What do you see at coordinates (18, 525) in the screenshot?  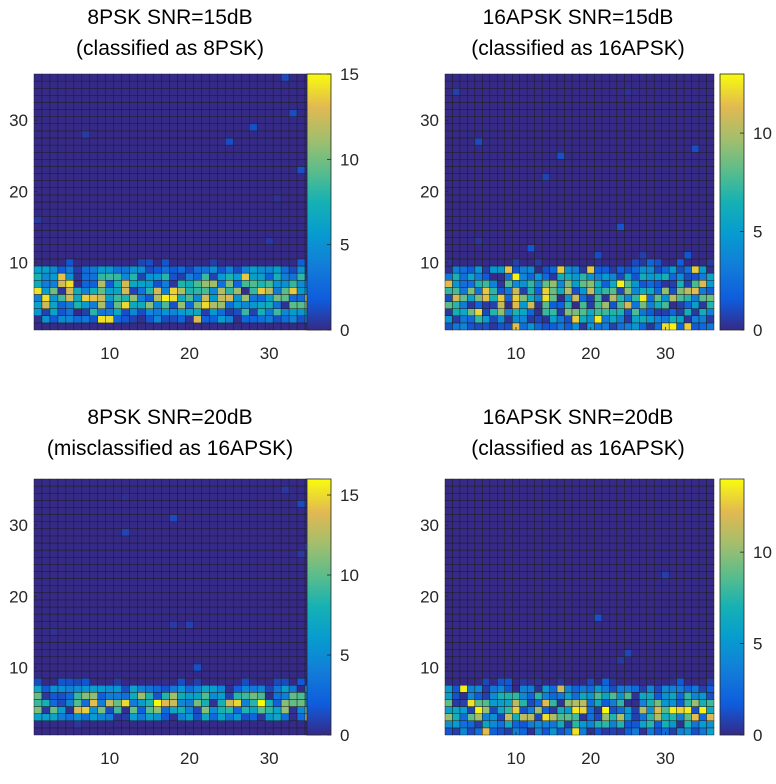 I see `y-tick-label: 30` at bounding box center [18, 525].